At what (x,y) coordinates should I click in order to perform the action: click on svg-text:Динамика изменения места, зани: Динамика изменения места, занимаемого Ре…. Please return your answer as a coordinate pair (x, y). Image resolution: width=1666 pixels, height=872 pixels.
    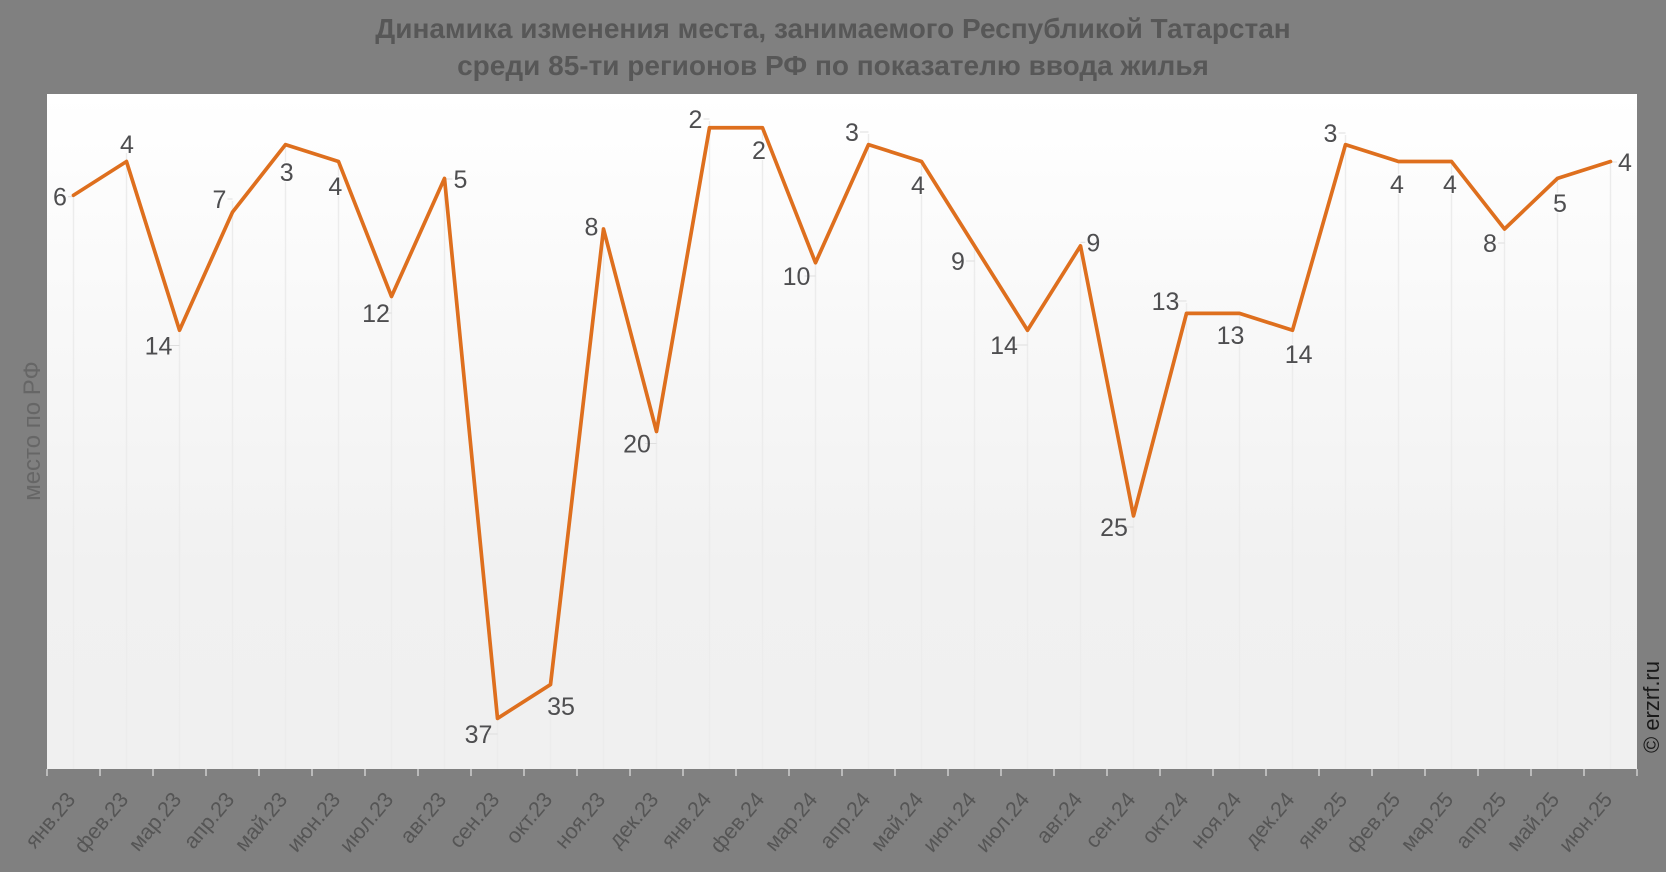
    Looking at the image, I should click on (832, 28).